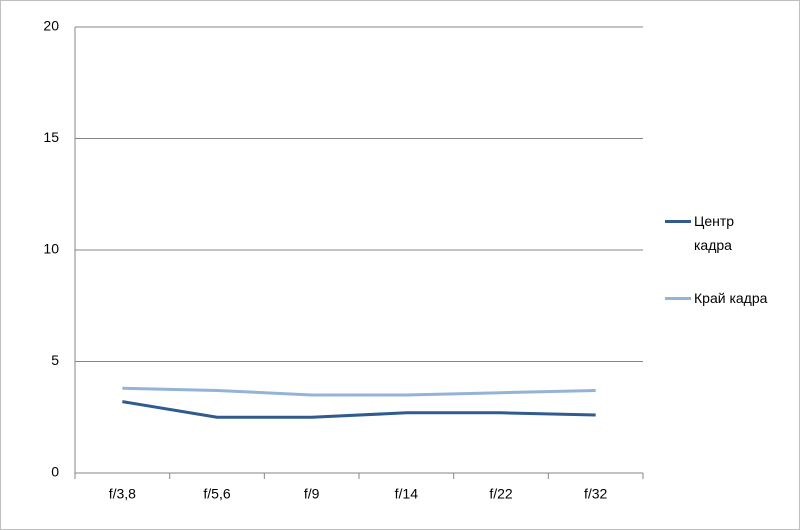 This screenshot has height=530, width=800. I want to click on x-tick-label: f/9, so click(312, 494).